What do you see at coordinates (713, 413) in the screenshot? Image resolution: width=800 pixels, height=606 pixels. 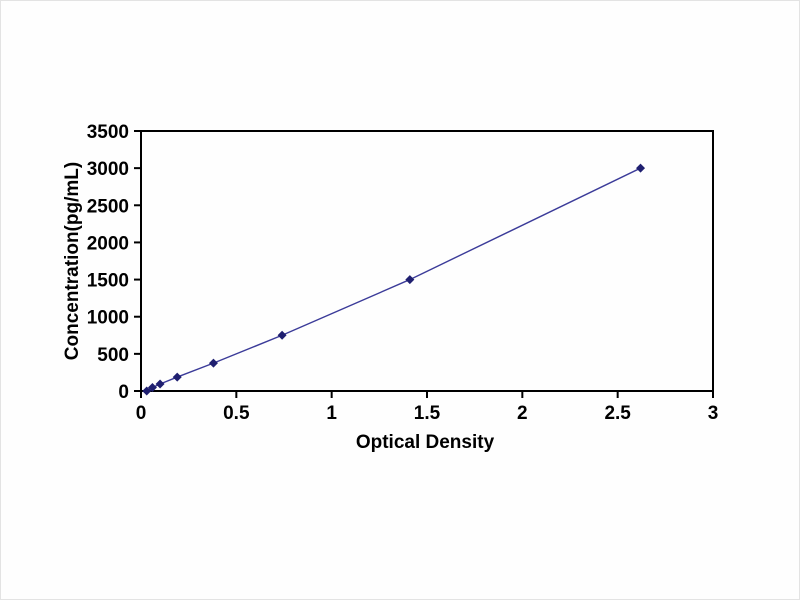 I see `x-tick-label: 3` at bounding box center [713, 413].